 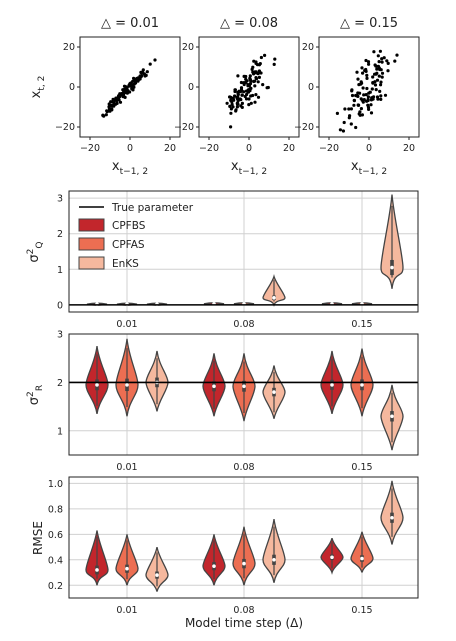 What do you see at coordinates (60, 199) in the screenshot?
I see `y-tick-label: 3` at bounding box center [60, 199].